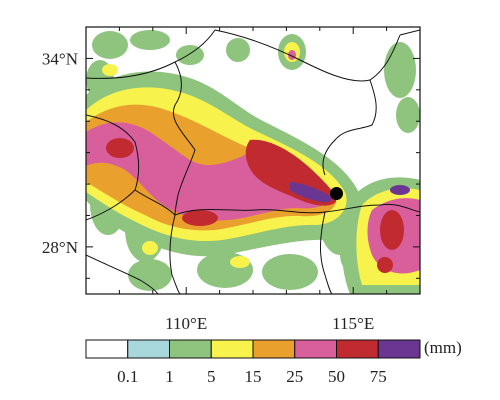 The height and width of the screenshot is (400, 500). I want to click on lon-tick-label: 115°E, so click(353, 323).